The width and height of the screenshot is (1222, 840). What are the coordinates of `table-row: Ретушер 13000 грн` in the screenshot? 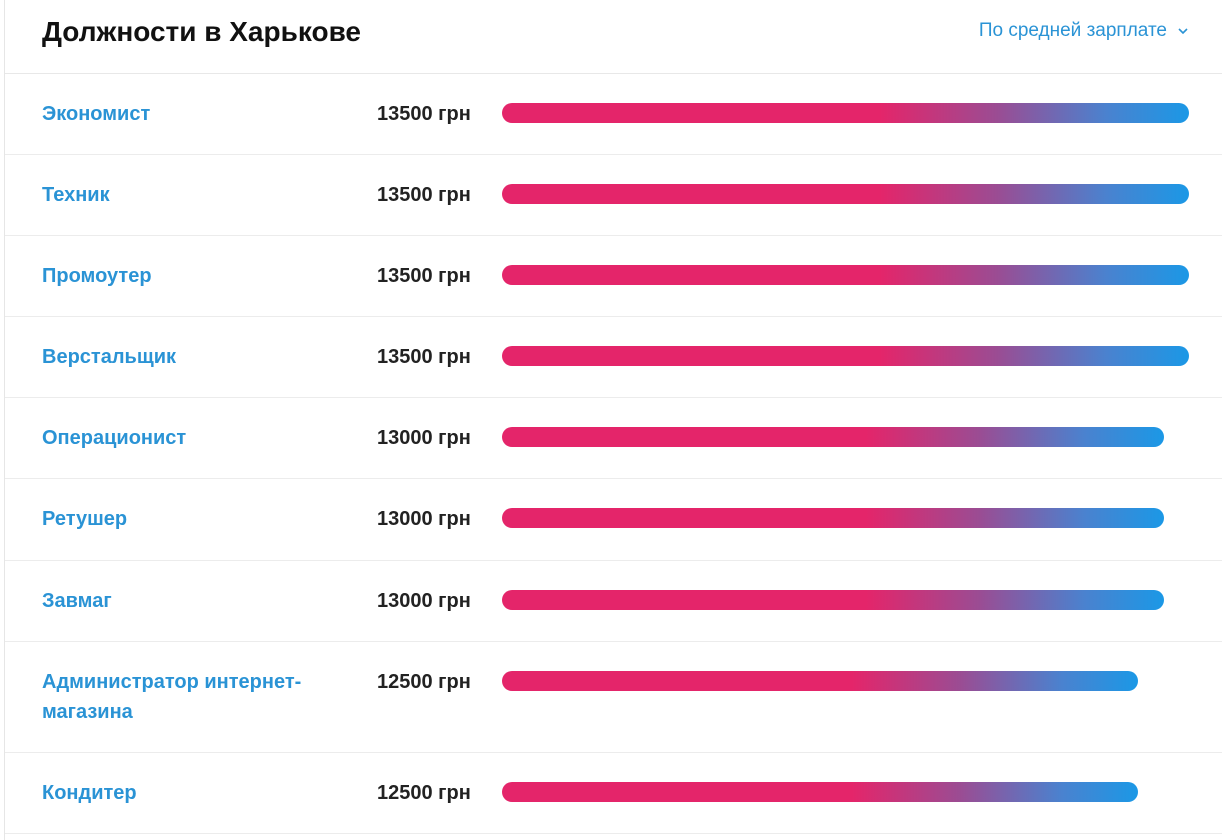 It's located at (613, 520).